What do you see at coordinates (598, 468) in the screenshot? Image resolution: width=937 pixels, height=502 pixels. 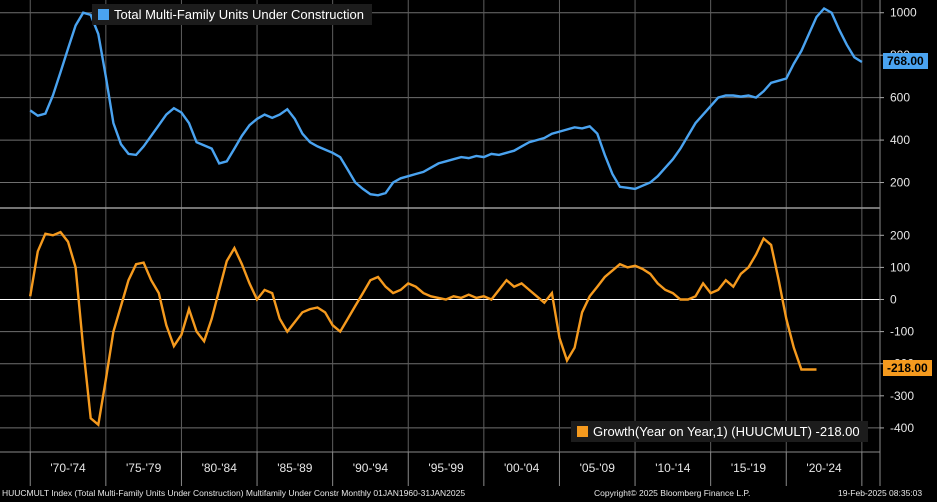 I see `x-tick-label: '05-'09` at bounding box center [598, 468].